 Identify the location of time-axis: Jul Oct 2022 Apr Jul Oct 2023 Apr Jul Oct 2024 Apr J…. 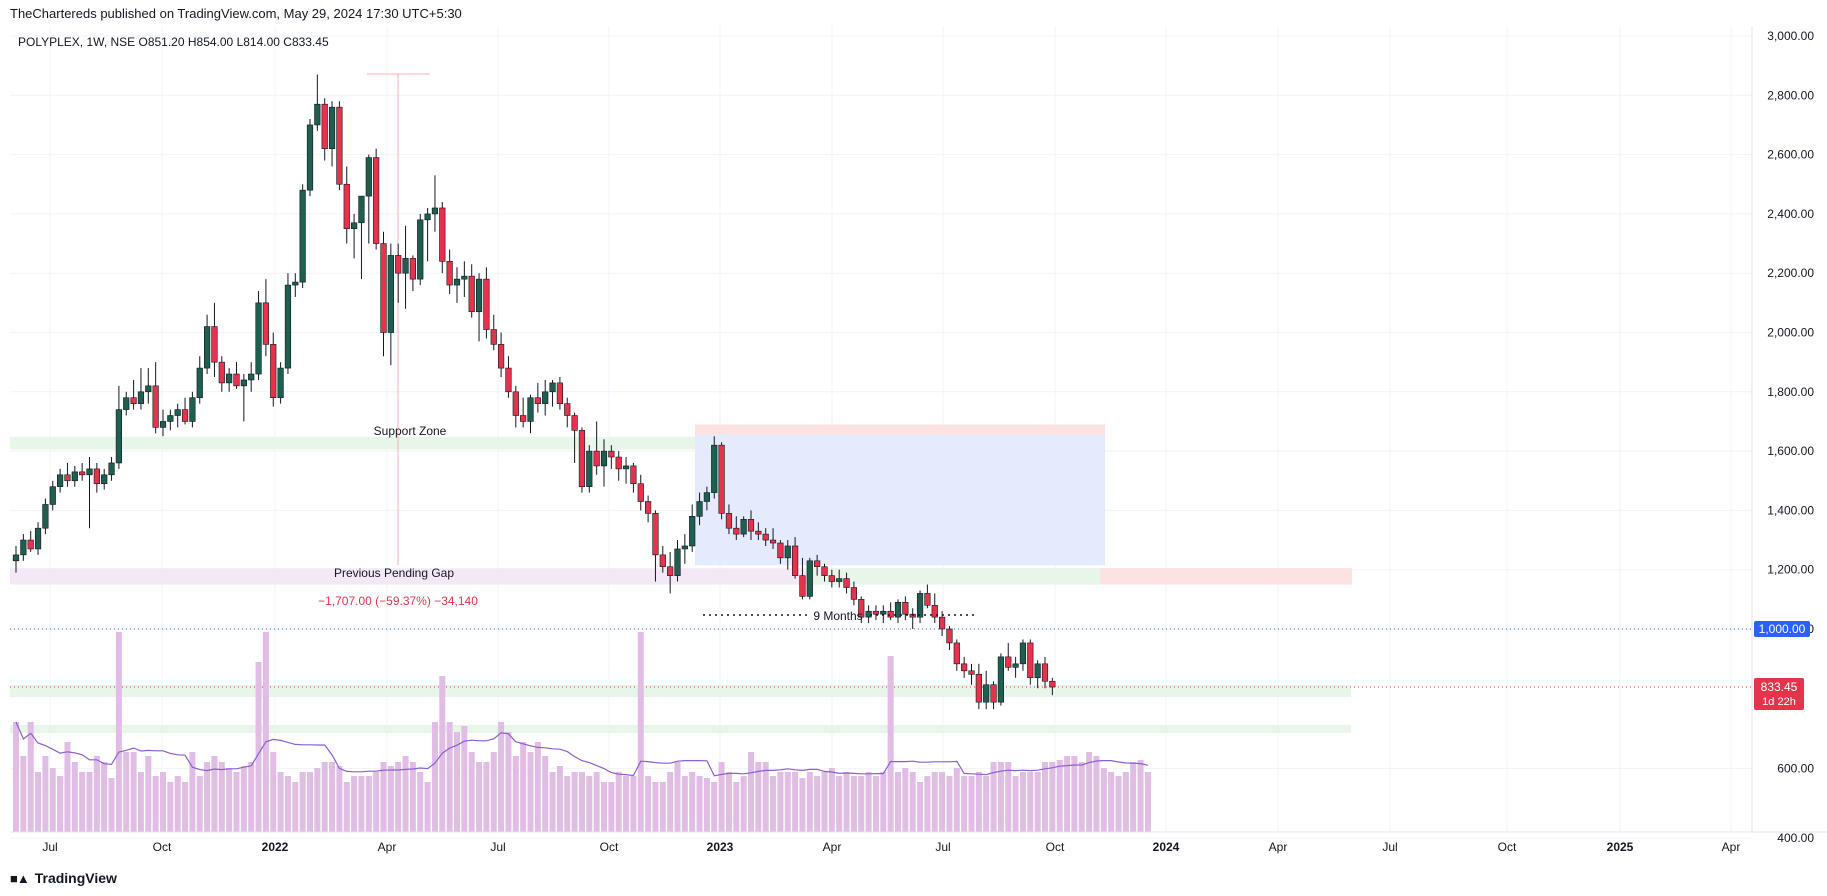
(918, 842).